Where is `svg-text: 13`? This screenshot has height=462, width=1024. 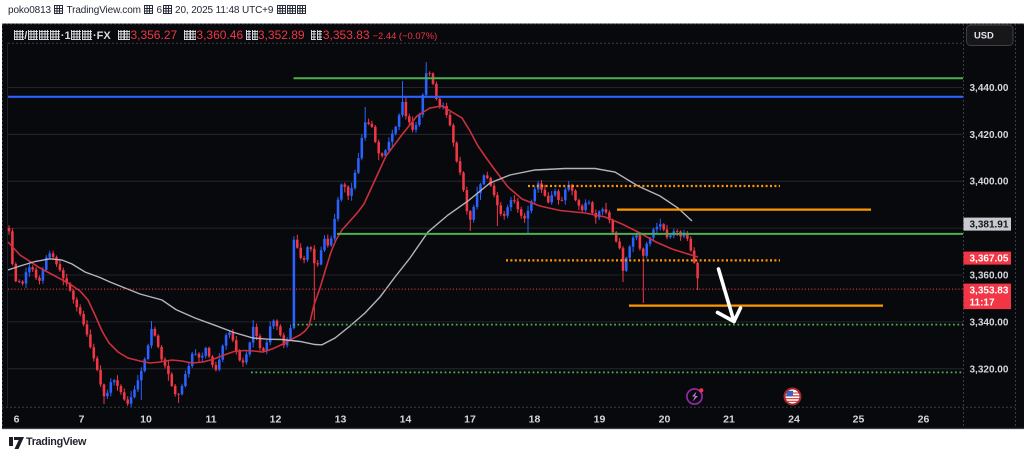
svg-text: 13 is located at coordinates (341, 420).